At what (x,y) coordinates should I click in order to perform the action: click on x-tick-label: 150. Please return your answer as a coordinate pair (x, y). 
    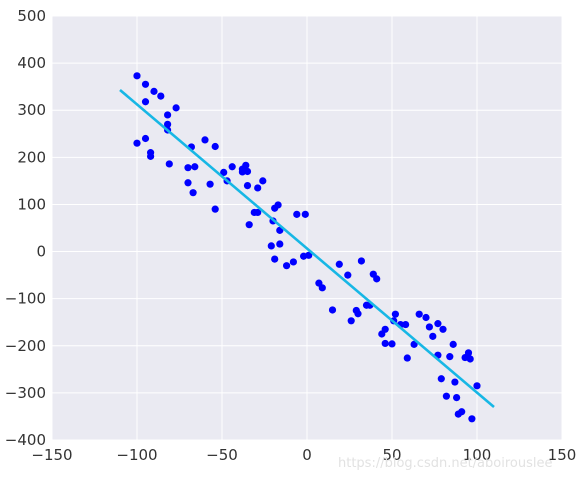
    Looking at the image, I should click on (562, 455).